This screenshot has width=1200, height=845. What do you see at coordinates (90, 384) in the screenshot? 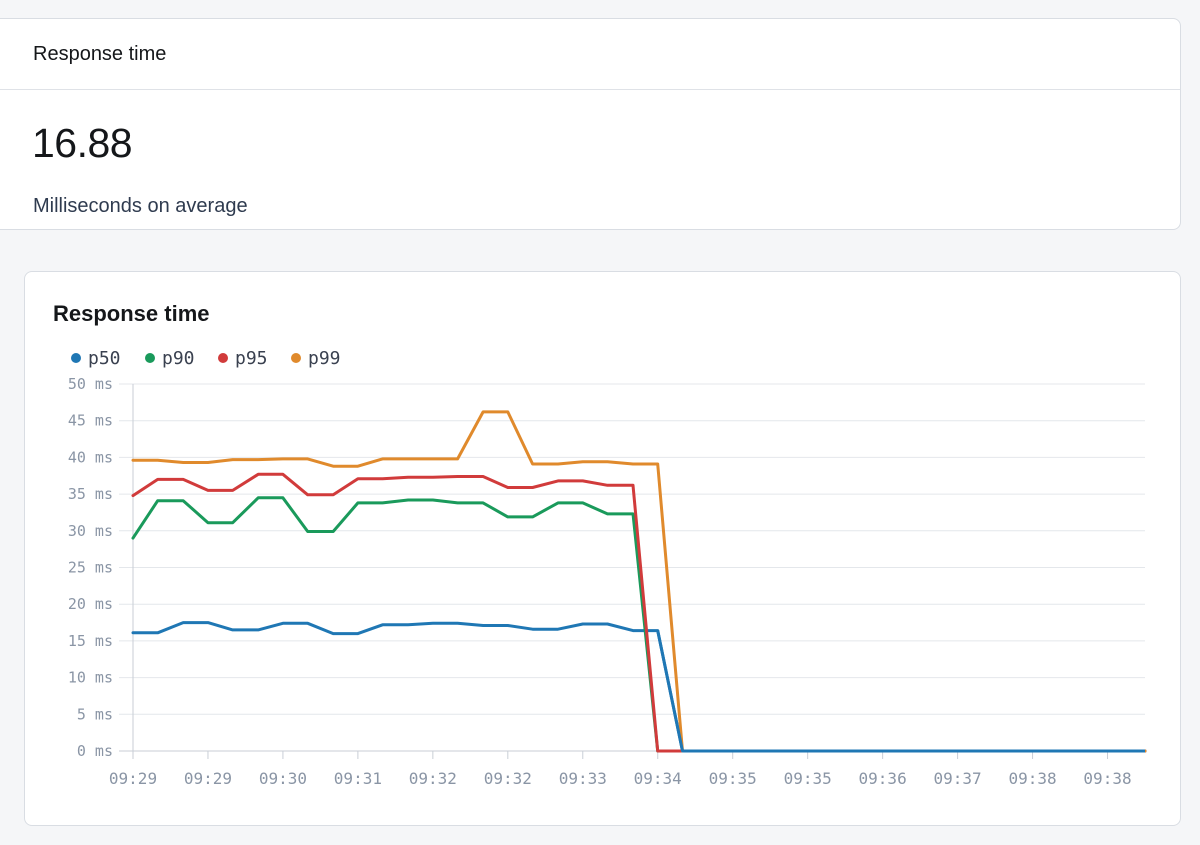
I see `y-tick-label: 50 ms` at bounding box center [90, 384].